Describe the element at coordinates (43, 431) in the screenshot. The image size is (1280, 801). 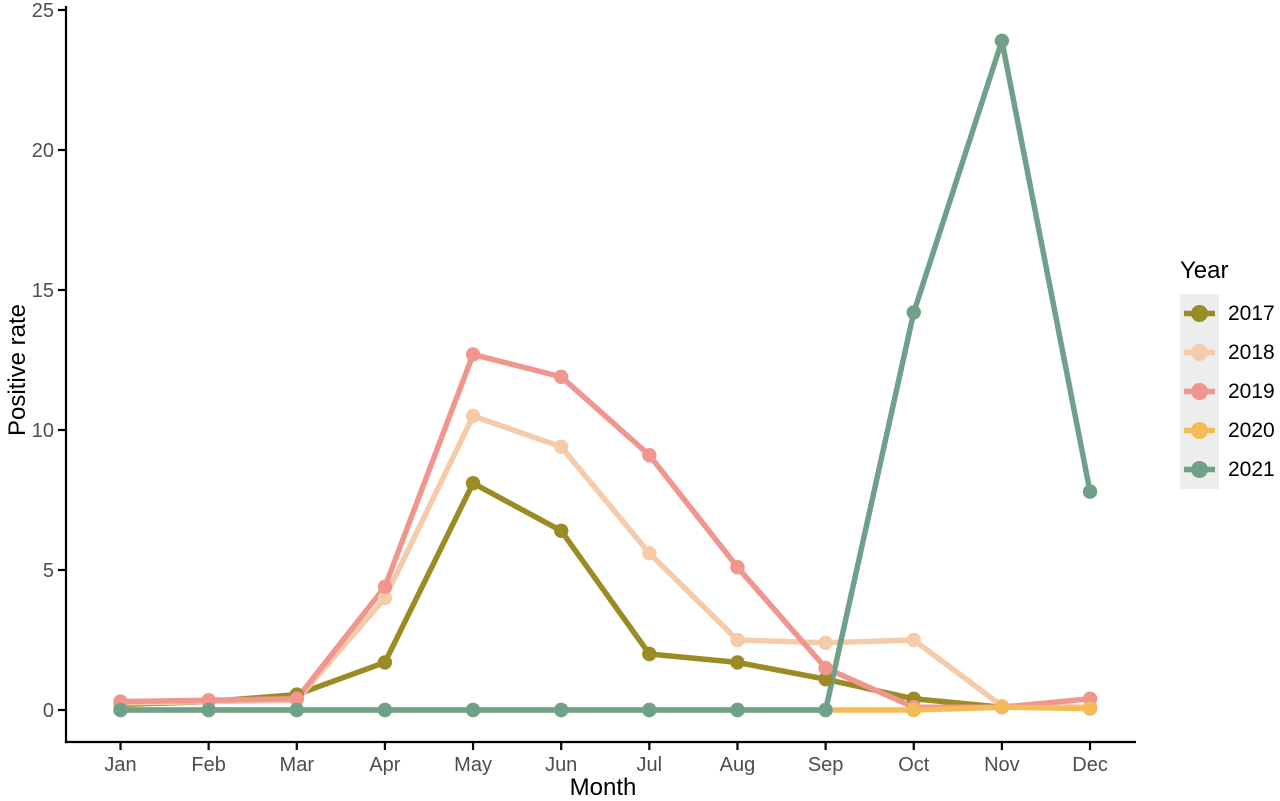
I see `y-tick-label: 10` at that location.